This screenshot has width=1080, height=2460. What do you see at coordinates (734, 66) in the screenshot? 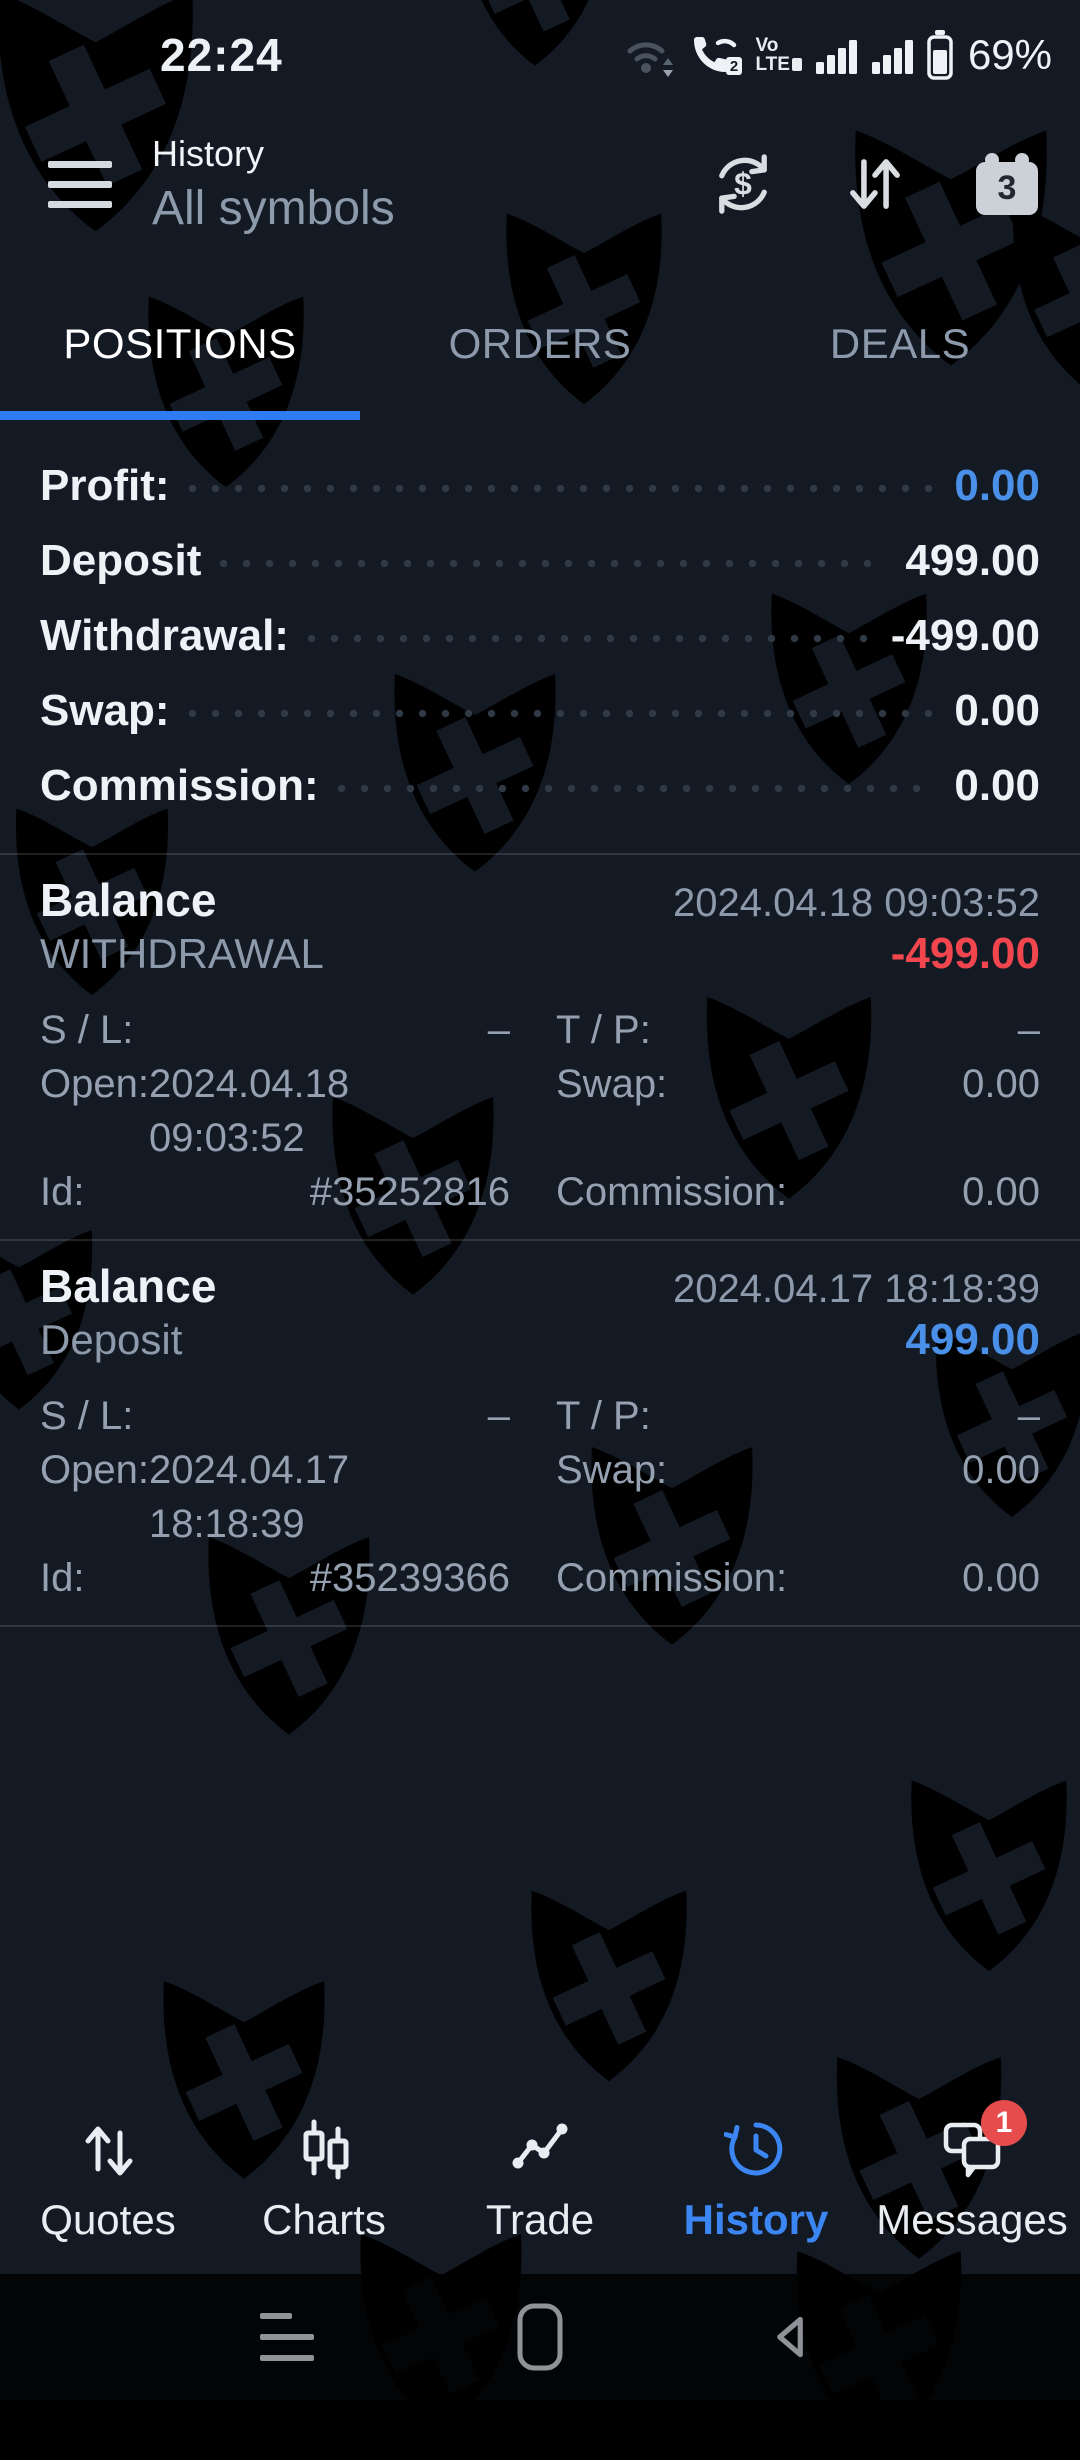
I see `svg-text: 2` at bounding box center [734, 66].